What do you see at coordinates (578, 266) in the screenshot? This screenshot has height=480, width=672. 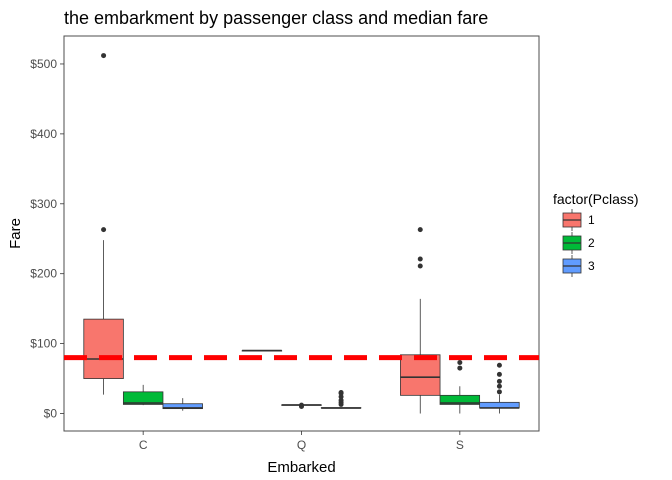 I see `legend-item-3: 3` at bounding box center [578, 266].